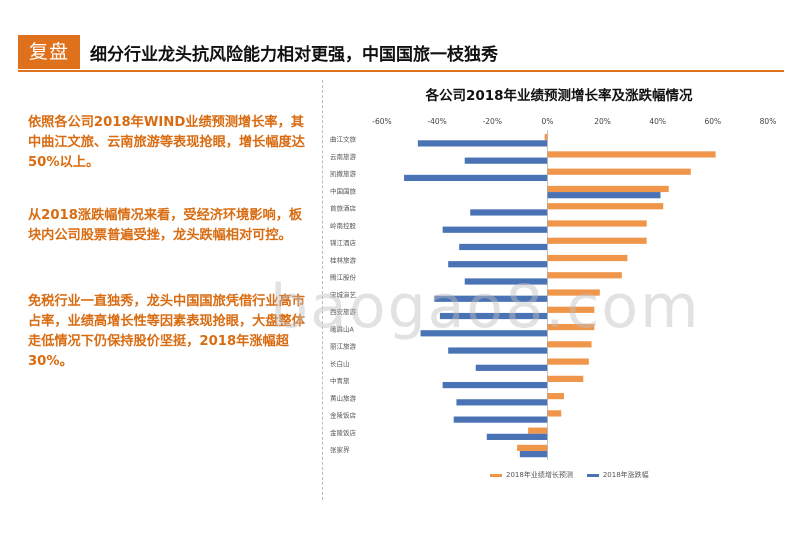 The width and height of the screenshot is (800, 533). Describe the element at coordinates (343, 138) in the screenshot. I see `category-label: 曲江文旅` at that location.